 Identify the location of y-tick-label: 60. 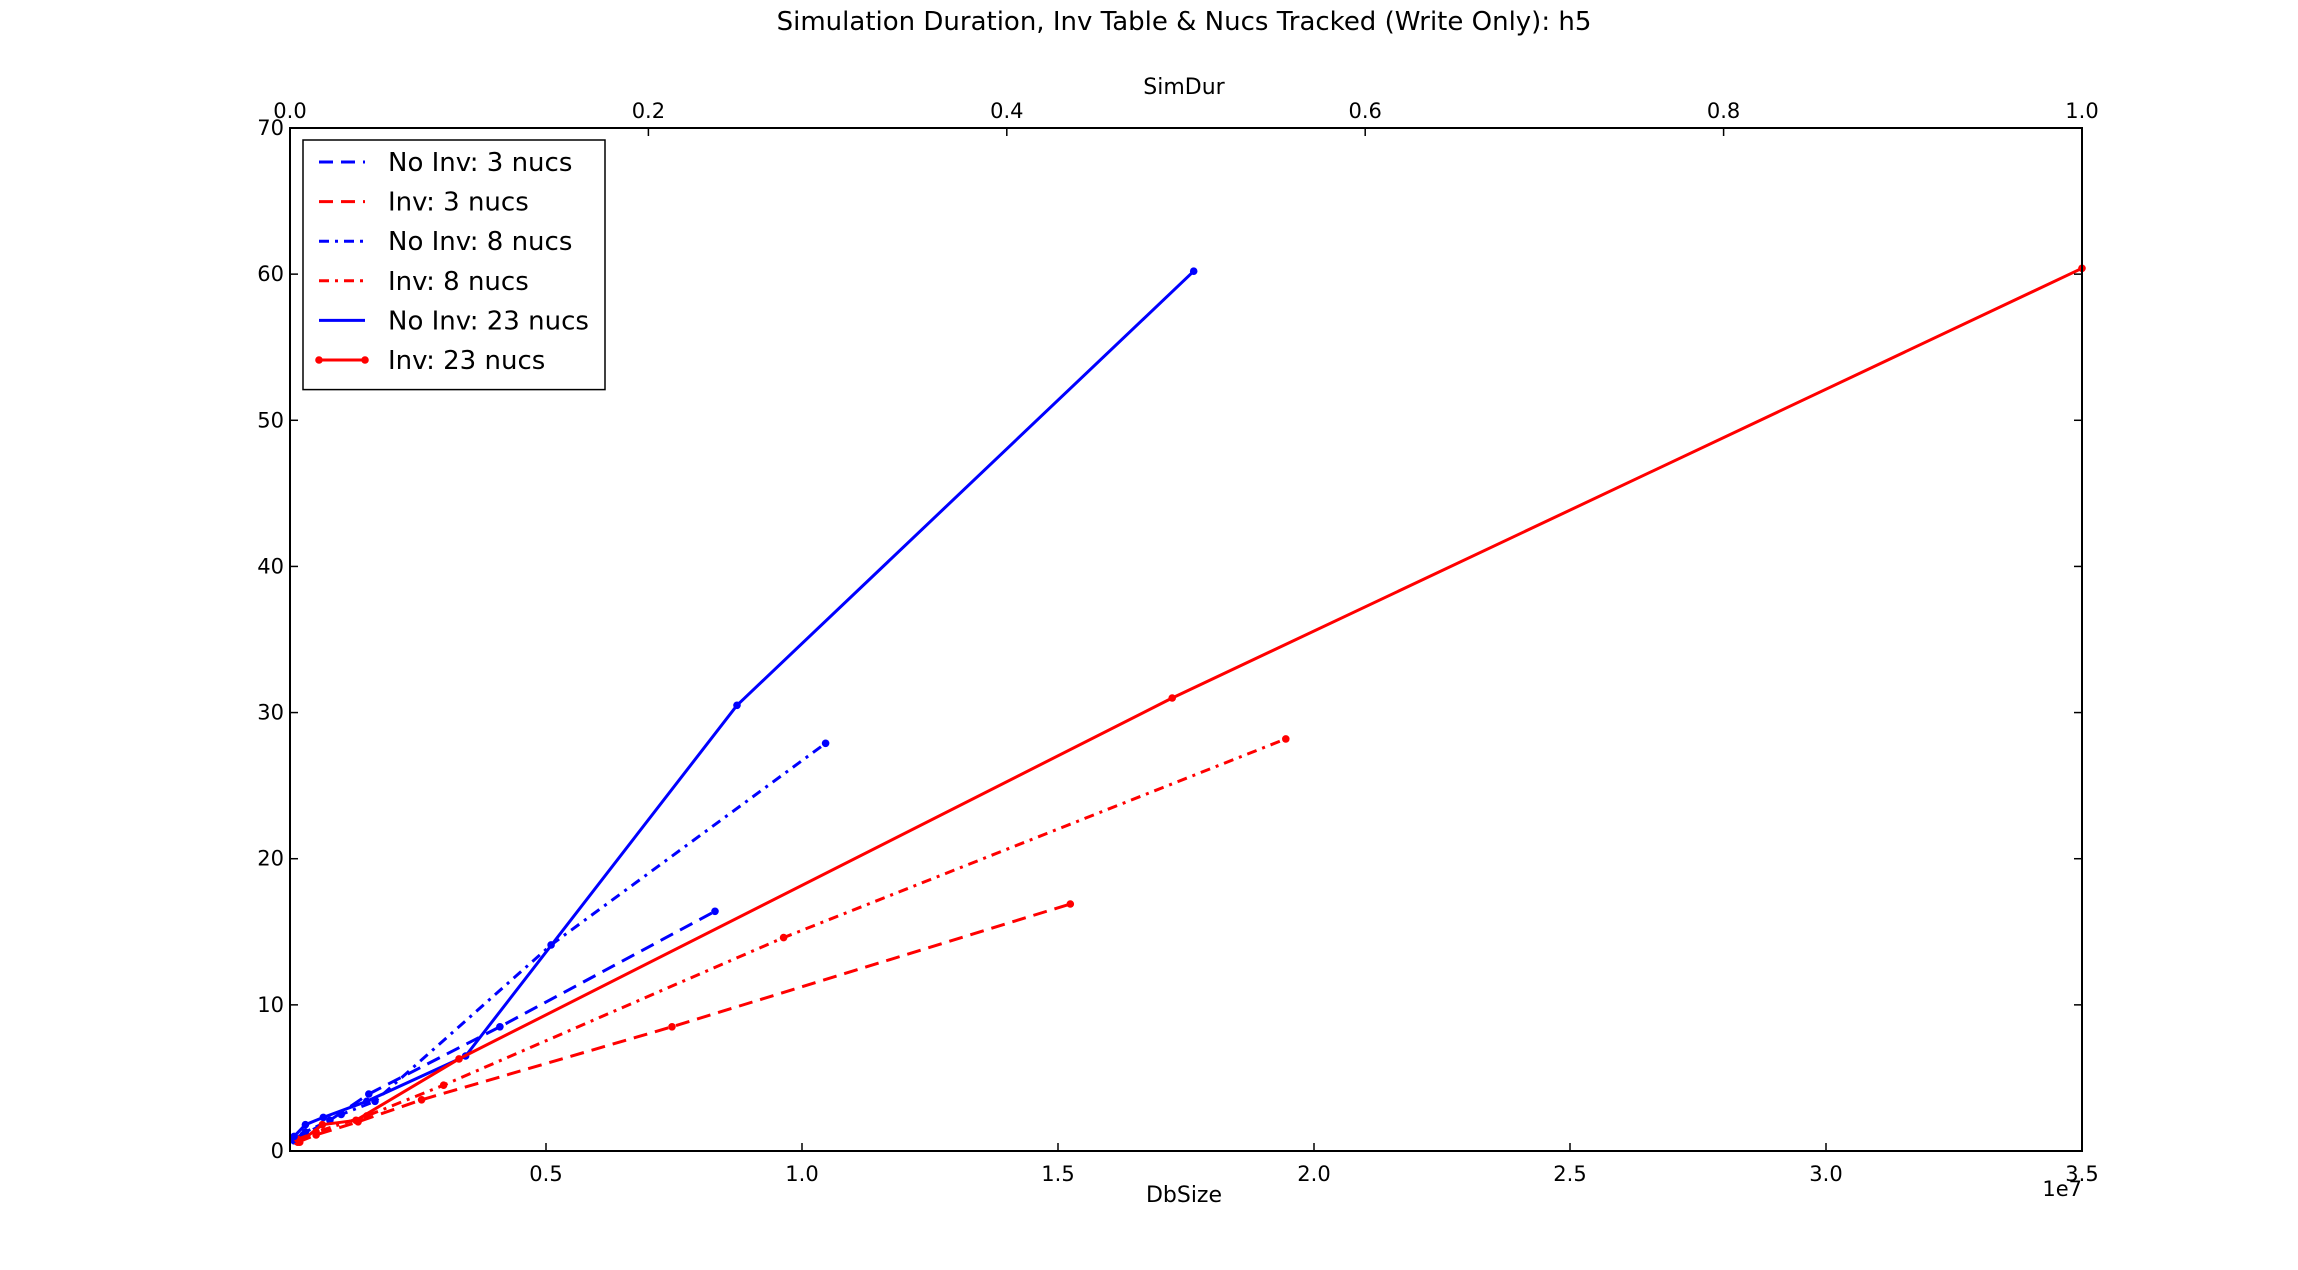
(270, 274).